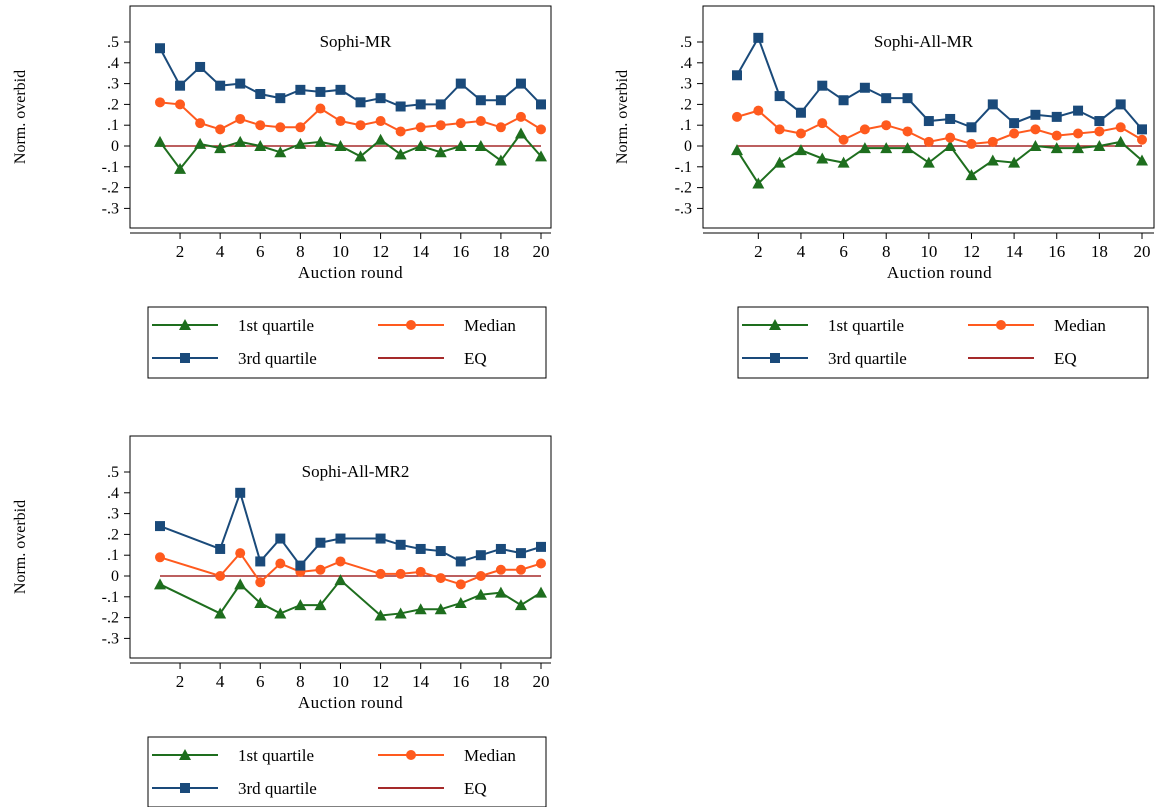 The image size is (1162, 807). I want to click on legend-item-3rd-quartile: 3rd quartile, so click(824, 358).